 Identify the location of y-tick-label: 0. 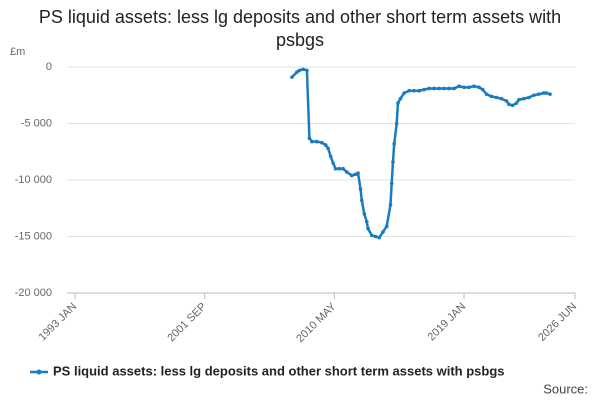
(49, 67).